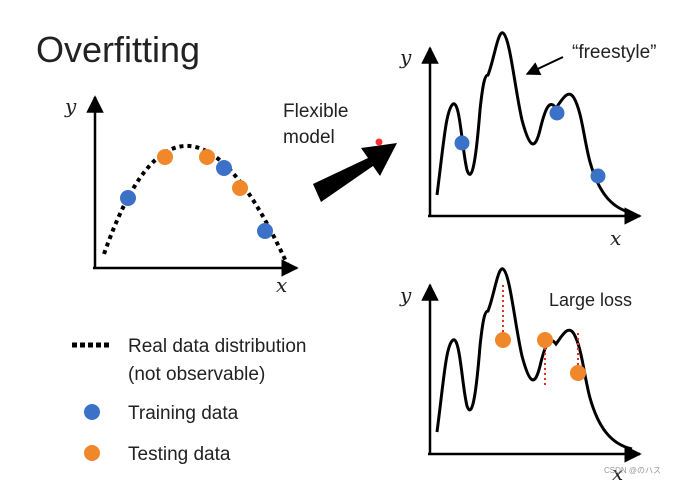  What do you see at coordinates (405, 295) in the screenshot?
I see `bottom-right-y-label: y` at bounding box center [405, 295].